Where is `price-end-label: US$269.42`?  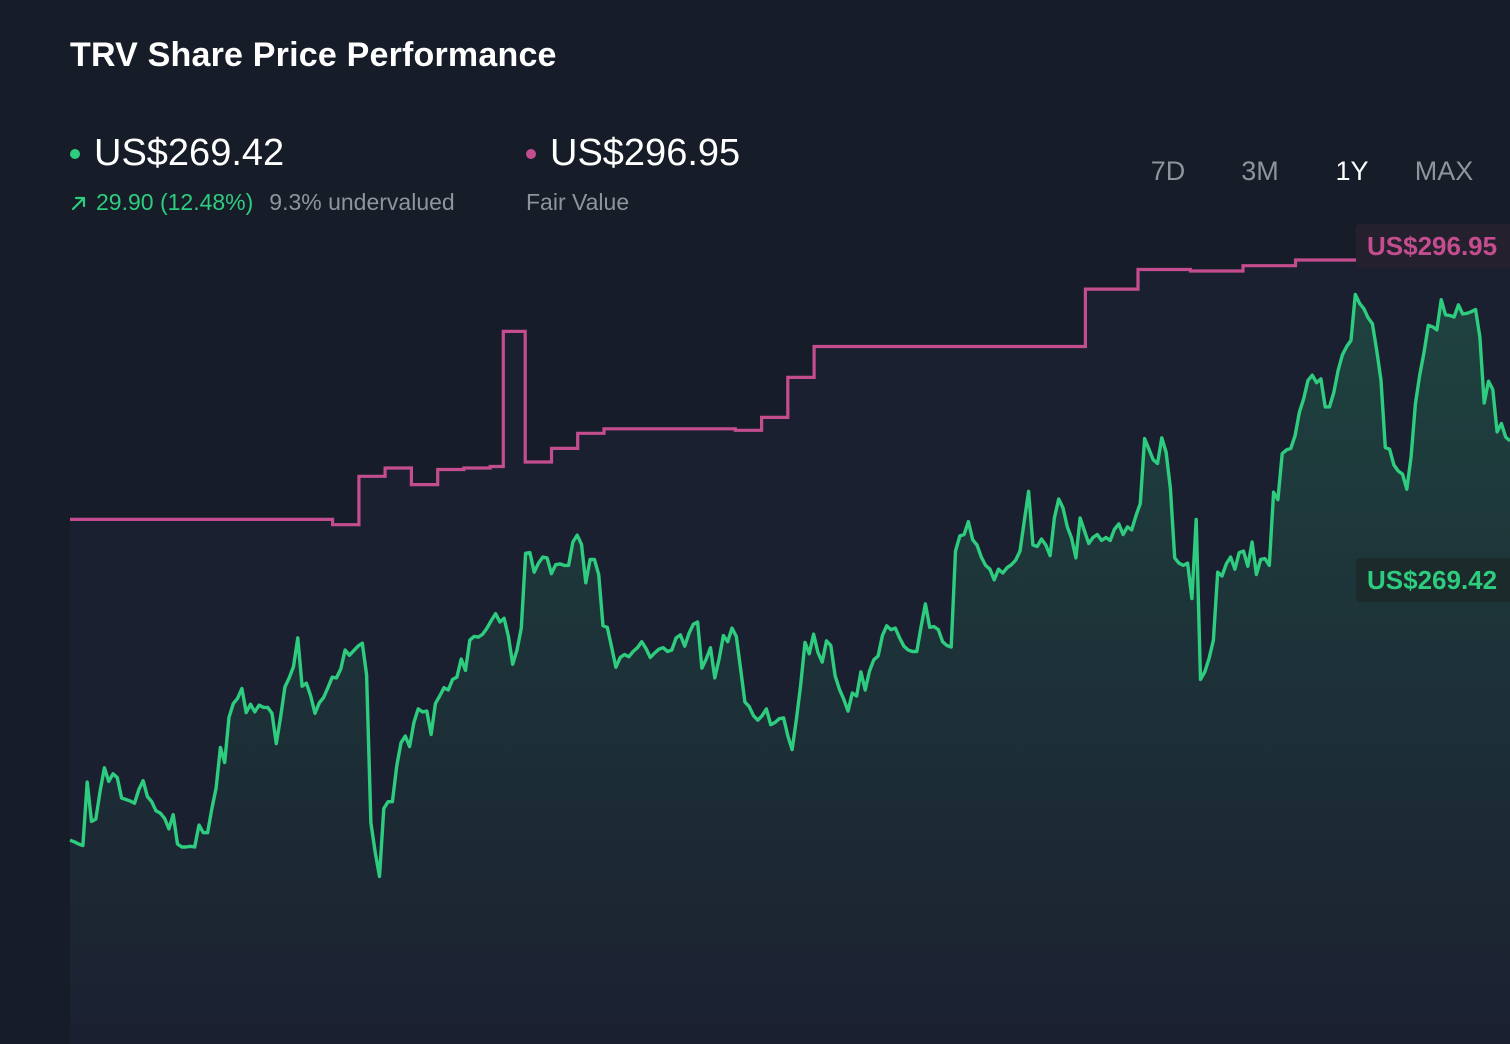 price-end-label: US$269.42 is located at coordinates (1433, 580).